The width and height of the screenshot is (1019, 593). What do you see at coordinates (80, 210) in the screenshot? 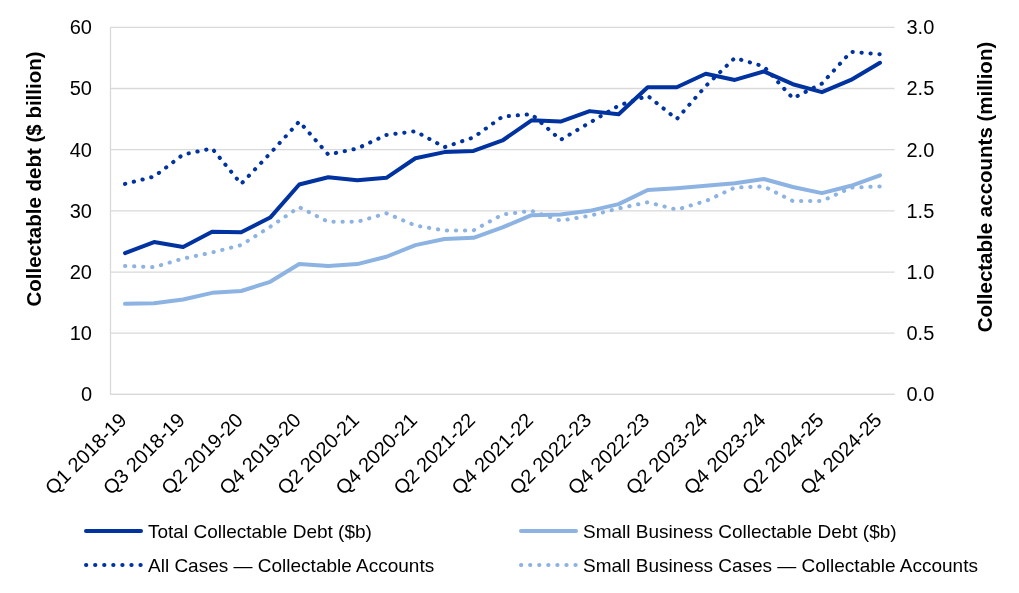
I see `y-tick-label: 30` at bounding box center [80, 210].